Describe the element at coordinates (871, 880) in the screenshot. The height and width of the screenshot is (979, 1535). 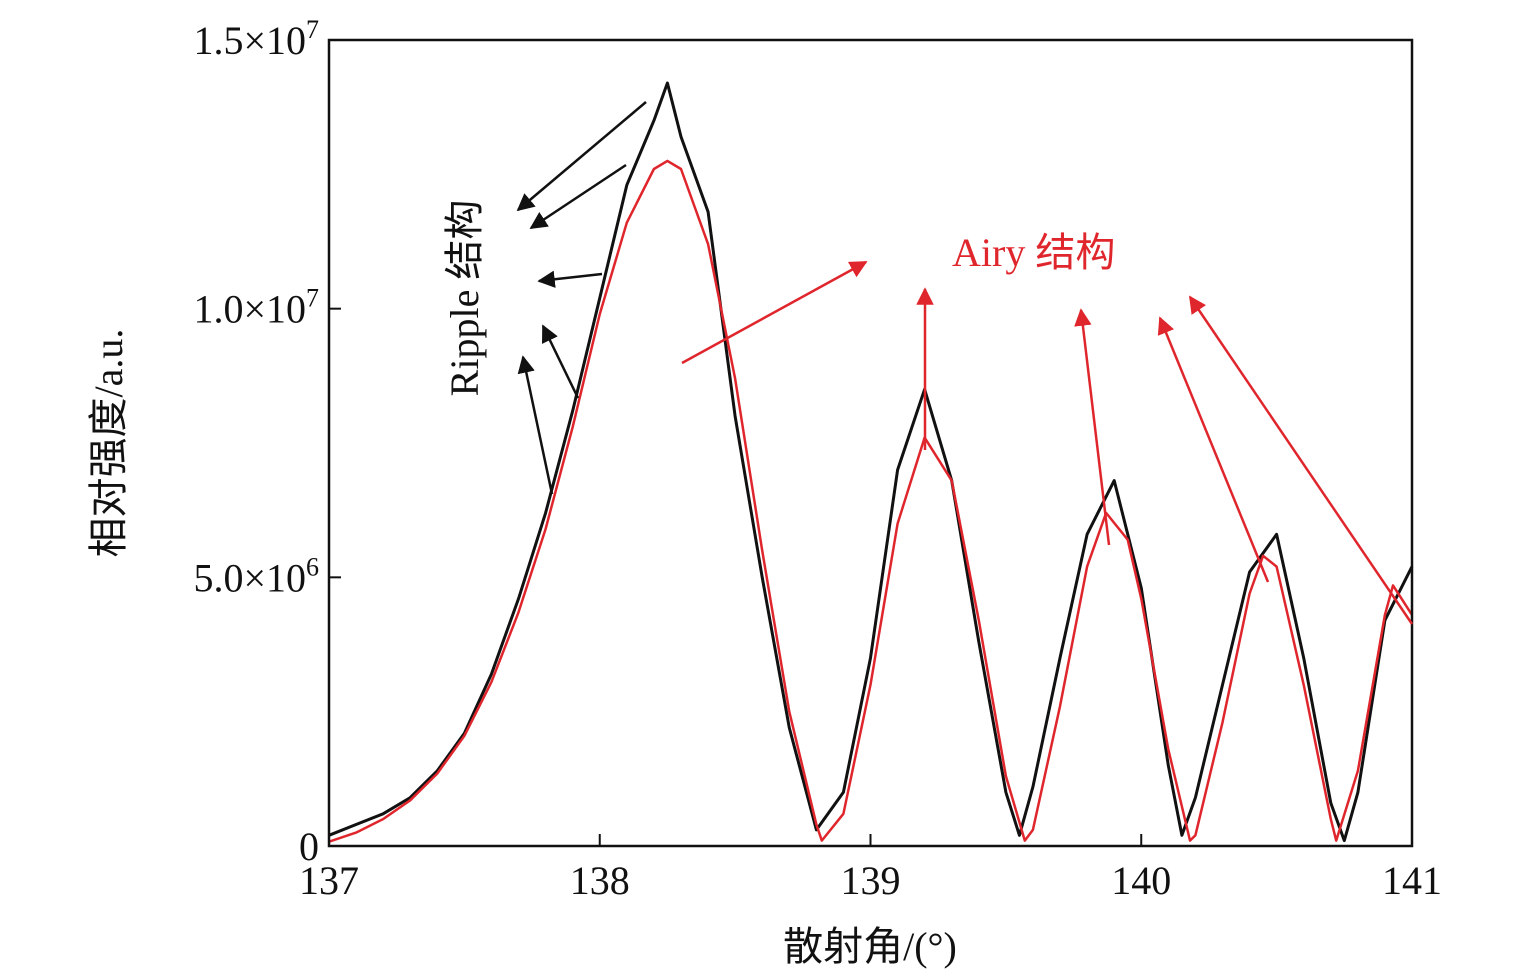
I see `x-tick-label: 139` at that location.